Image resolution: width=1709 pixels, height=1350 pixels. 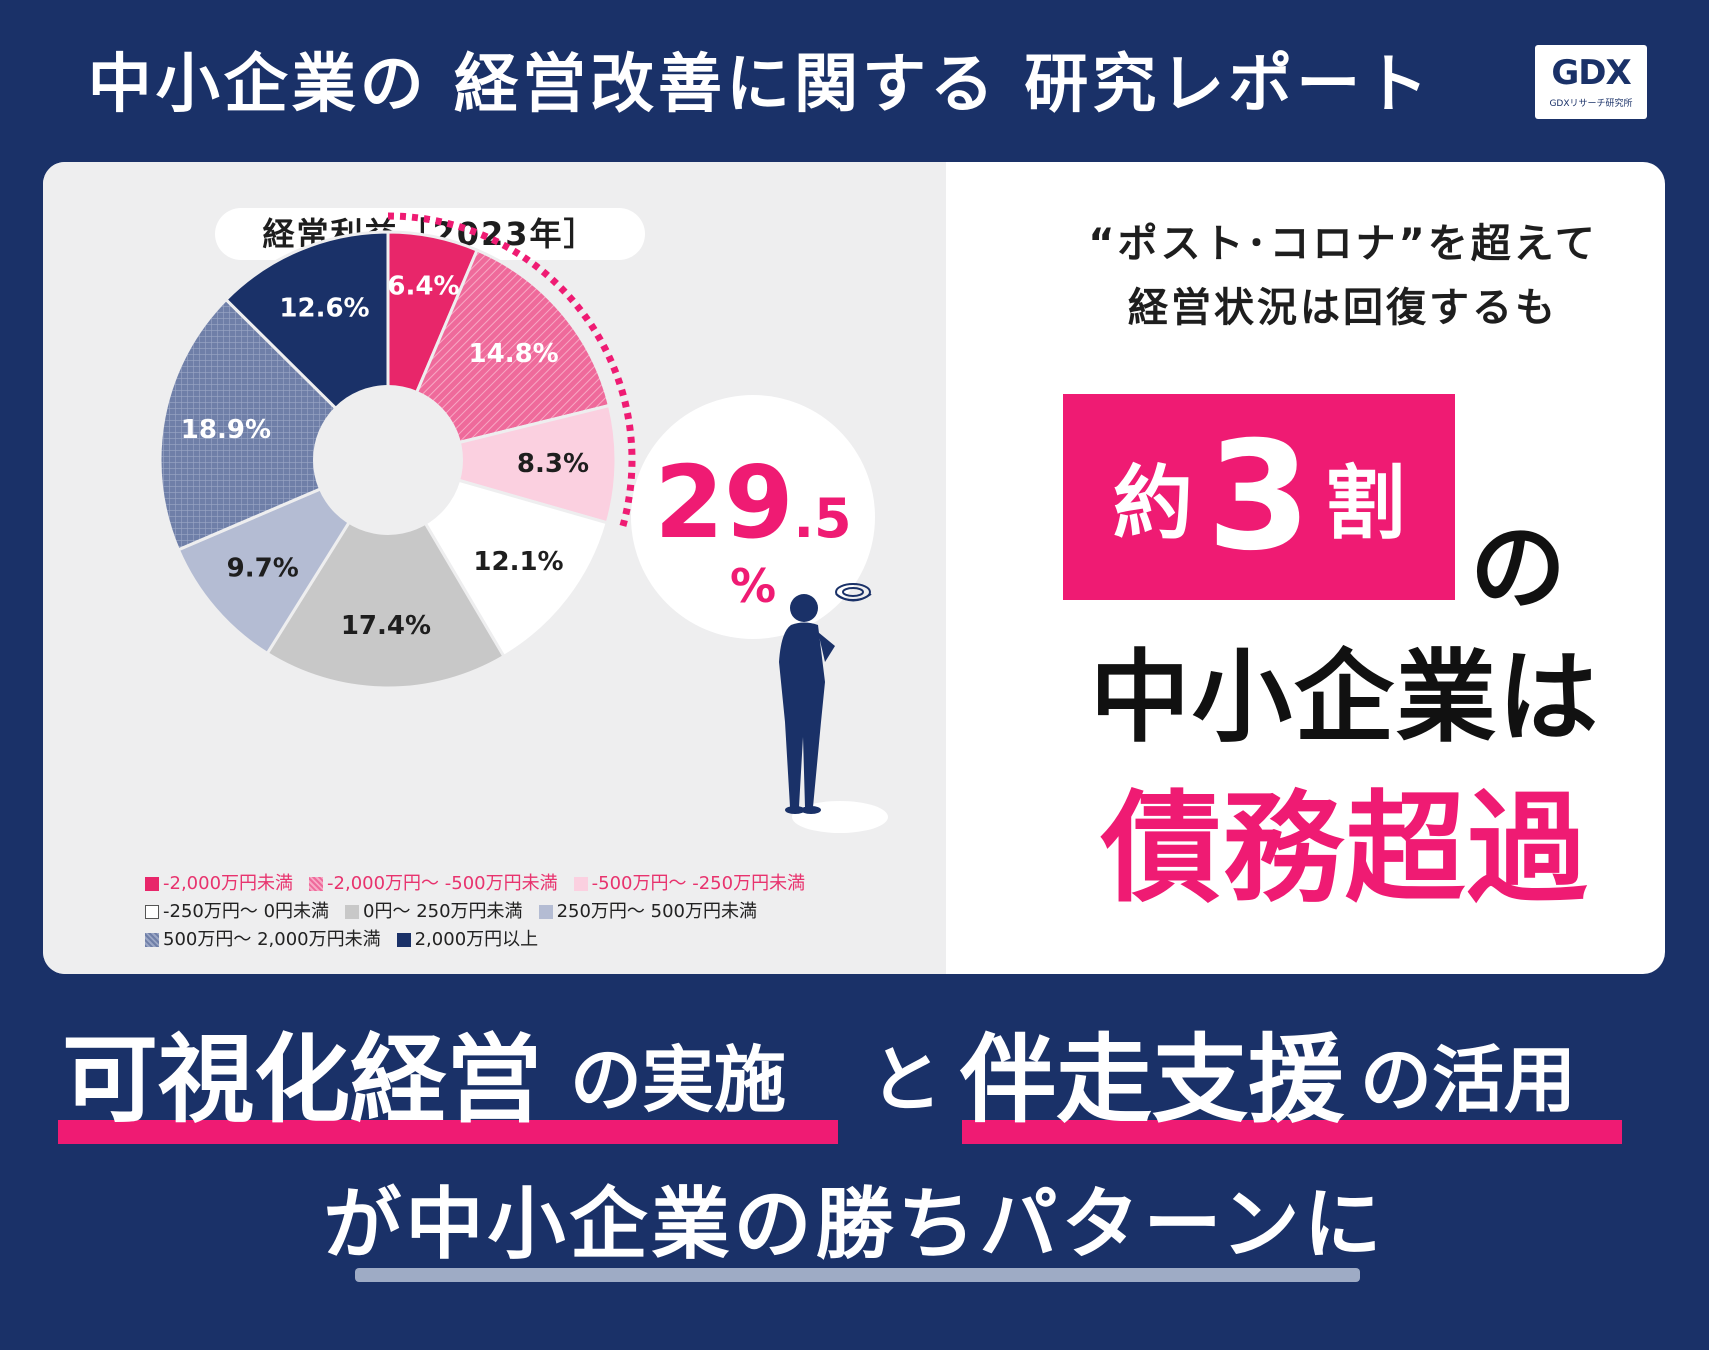 I want to click on pie-slice-label: 12.1%, so click(x=518, y=562).